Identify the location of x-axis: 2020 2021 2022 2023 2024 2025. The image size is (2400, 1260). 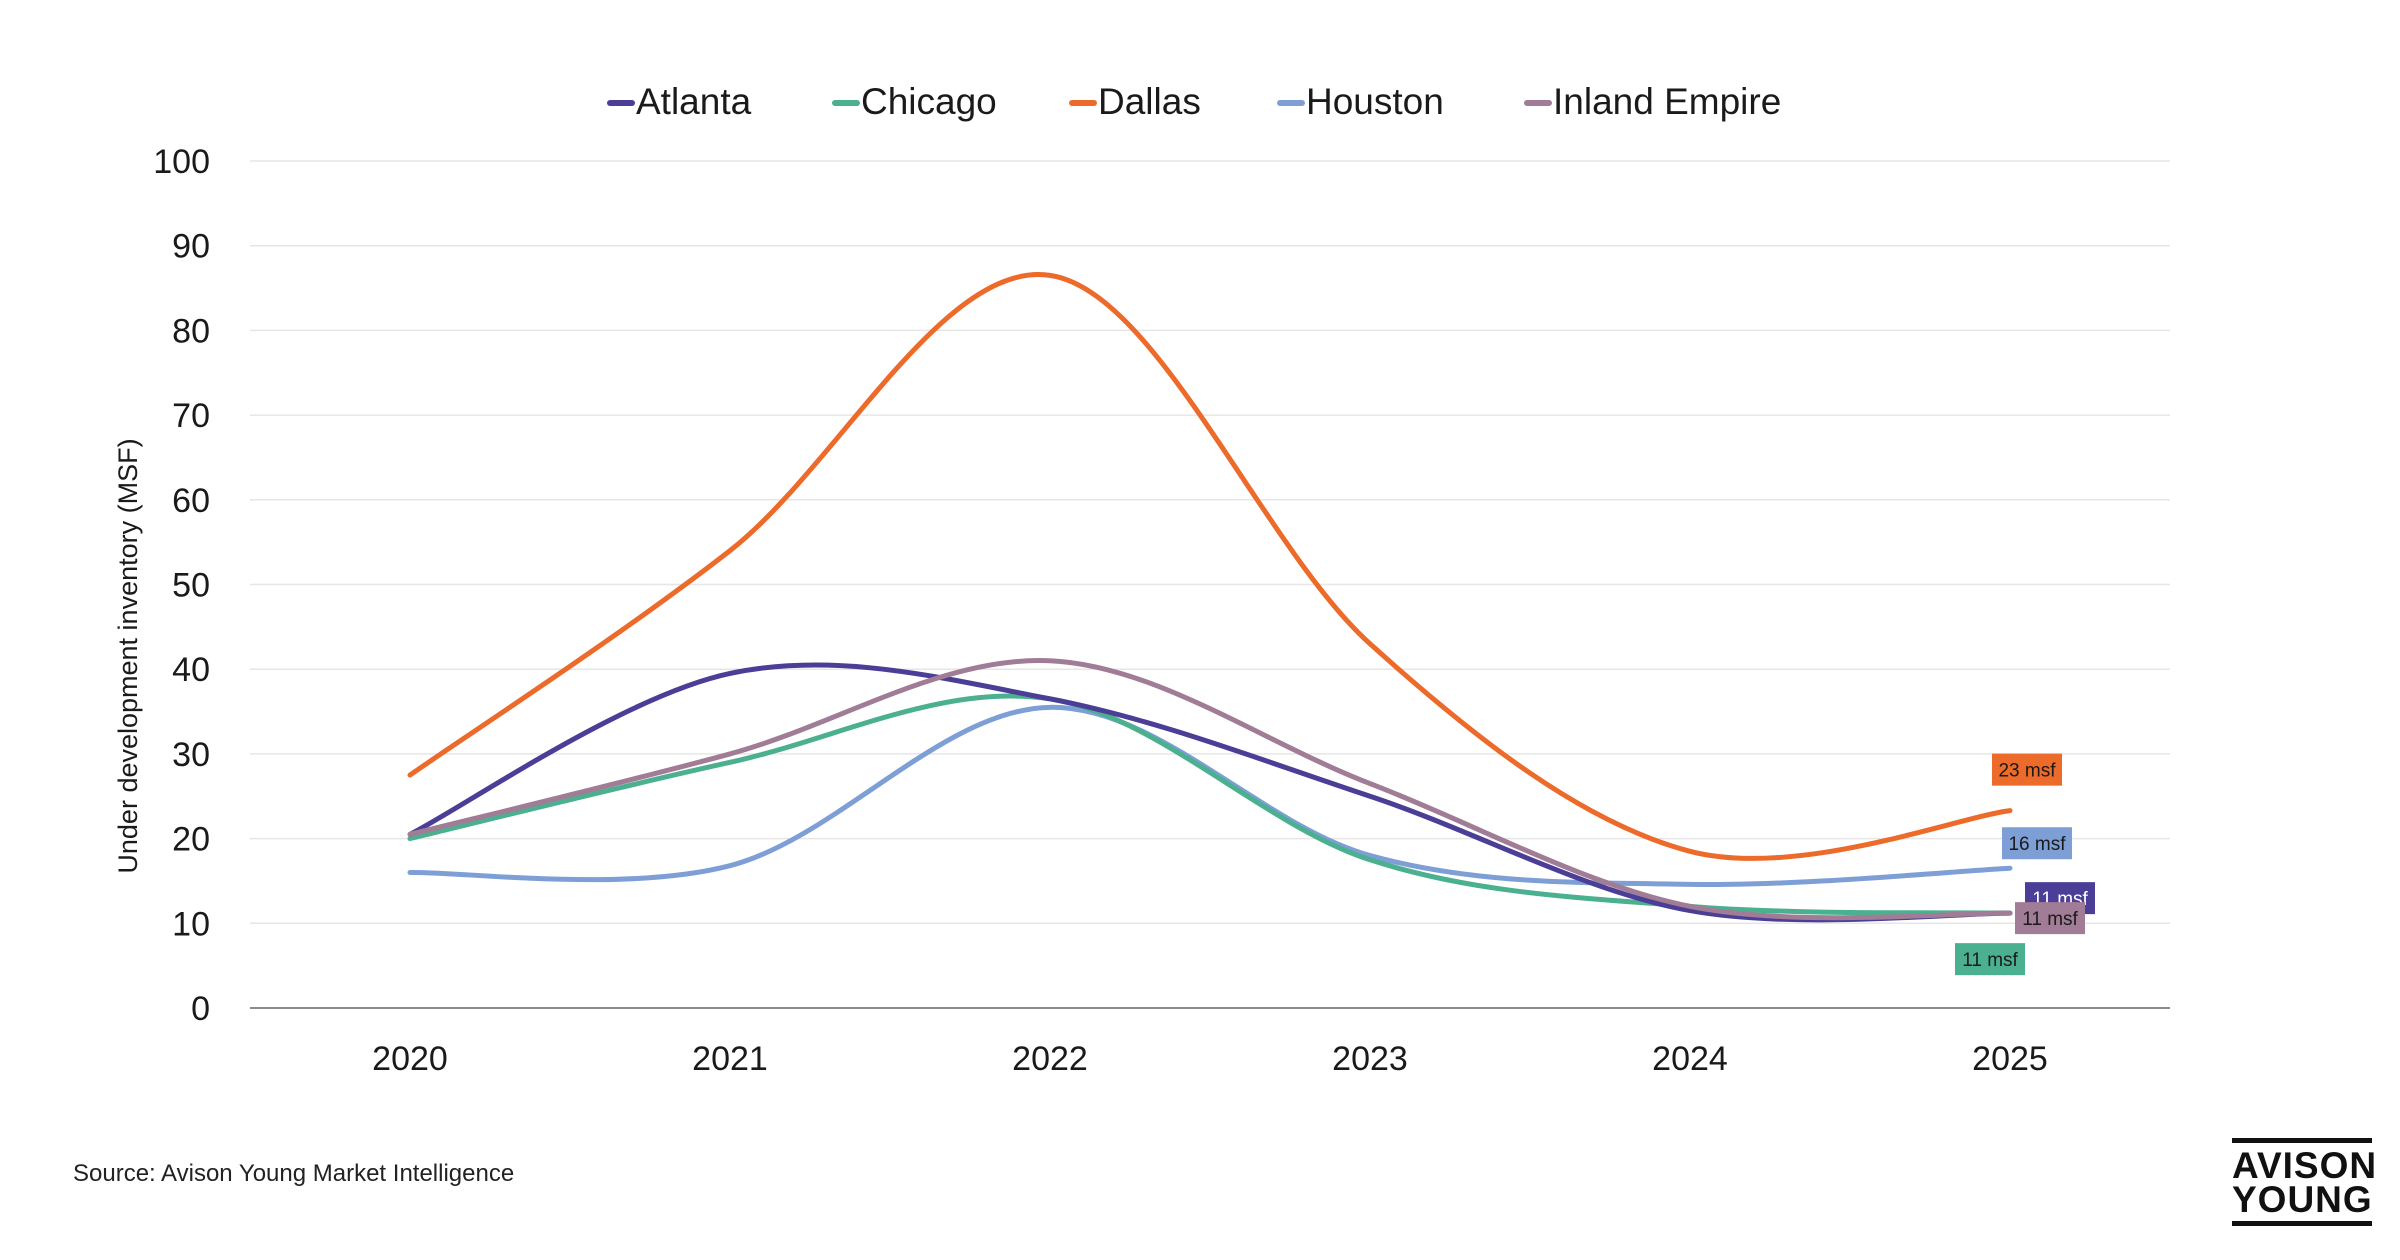
(1210, 1042).